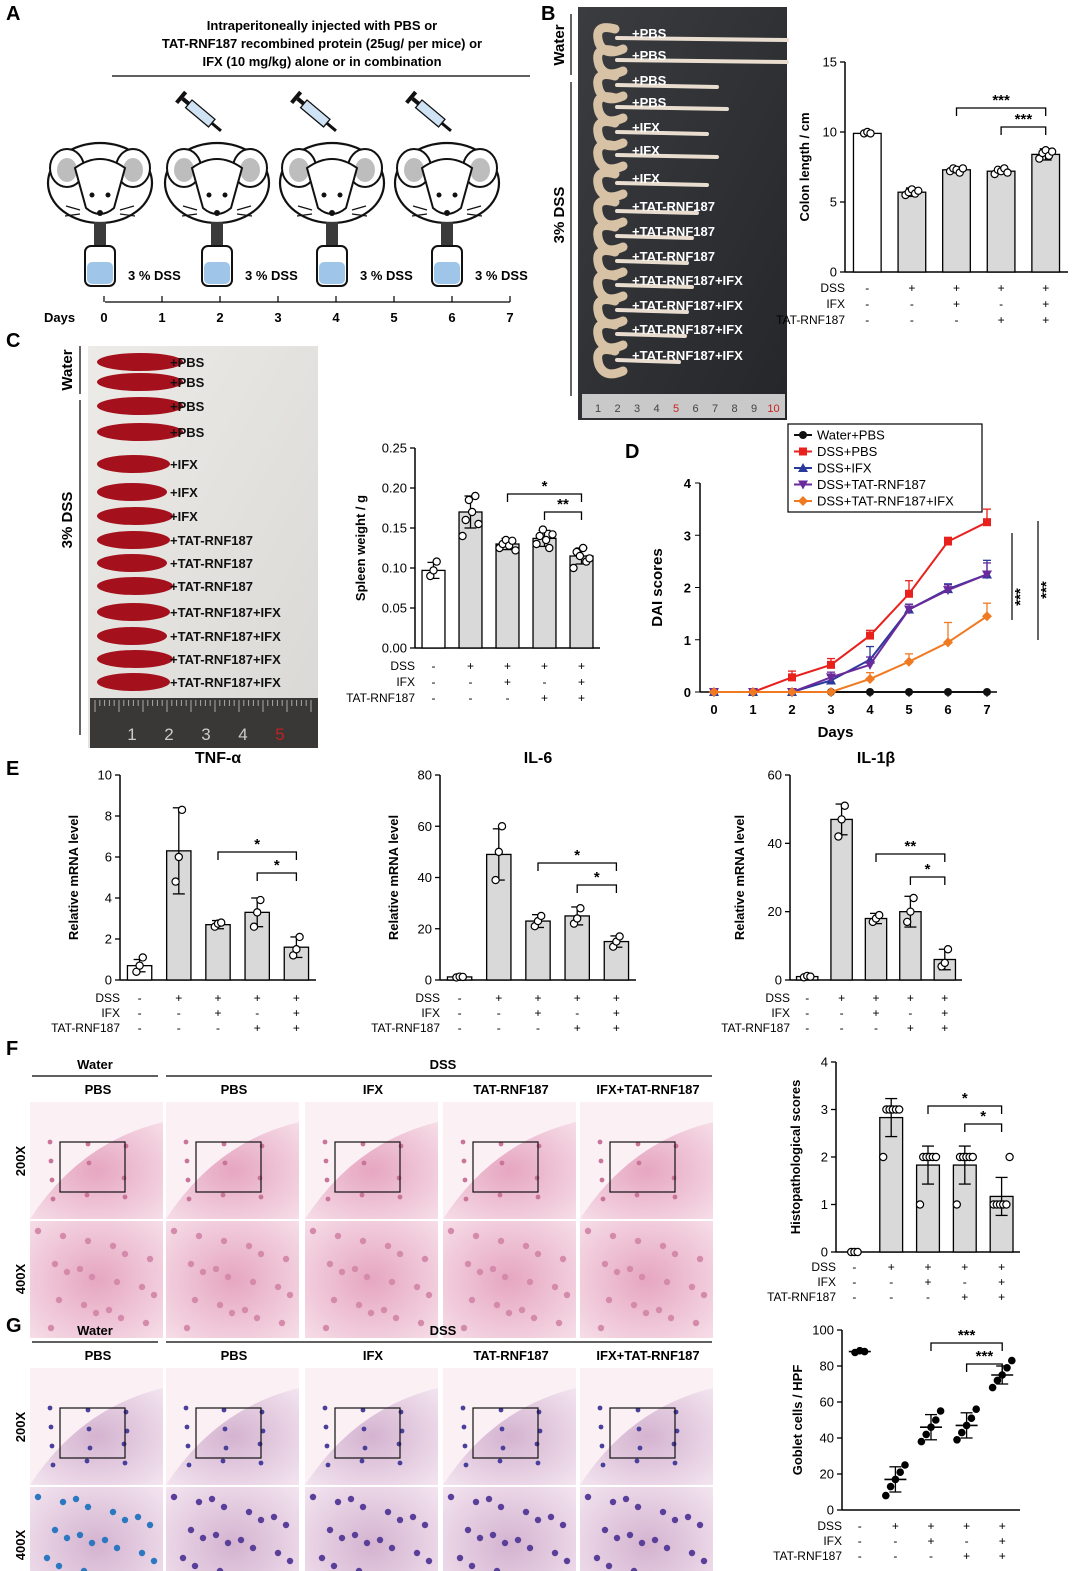  Describe the element at coordinates (610, 362) in the screenshot. I see `colon-cecum` at that location.